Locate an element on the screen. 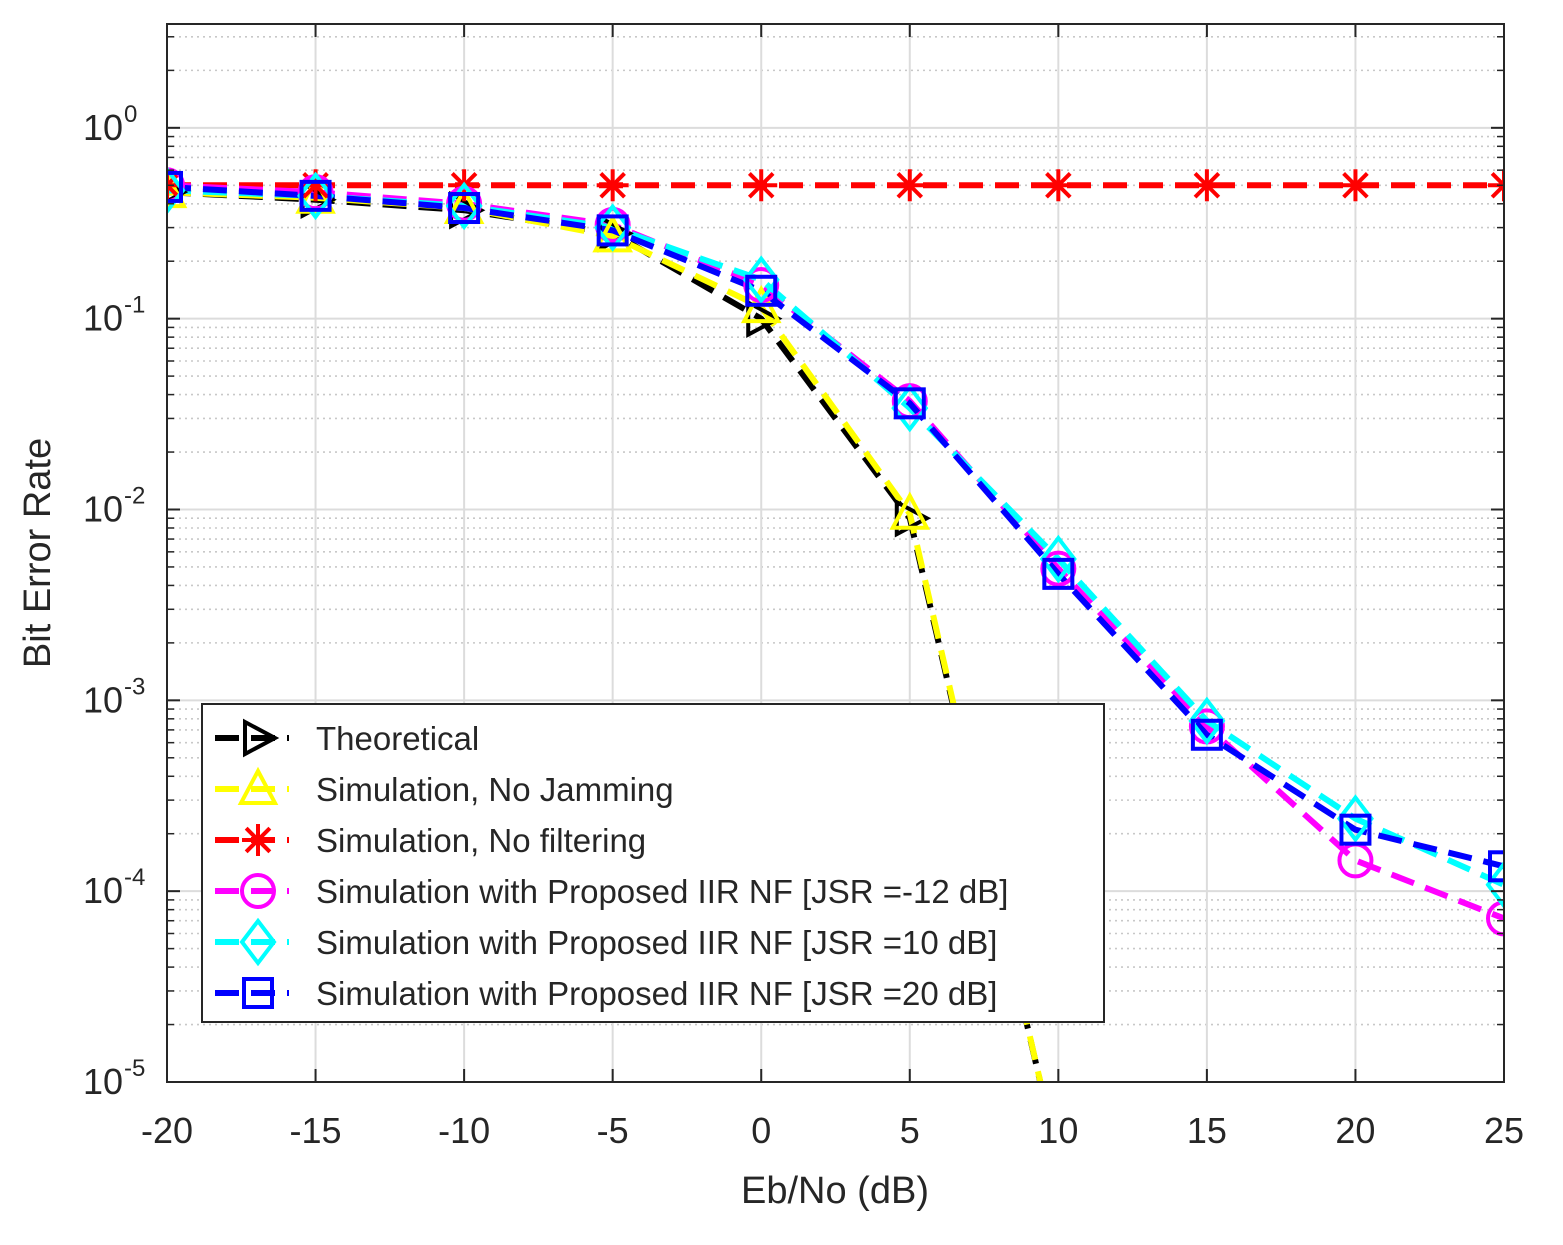 The image size is (1563, 1245). legend-item: Simulation, No Jamming is located at coordinates (444, 787).